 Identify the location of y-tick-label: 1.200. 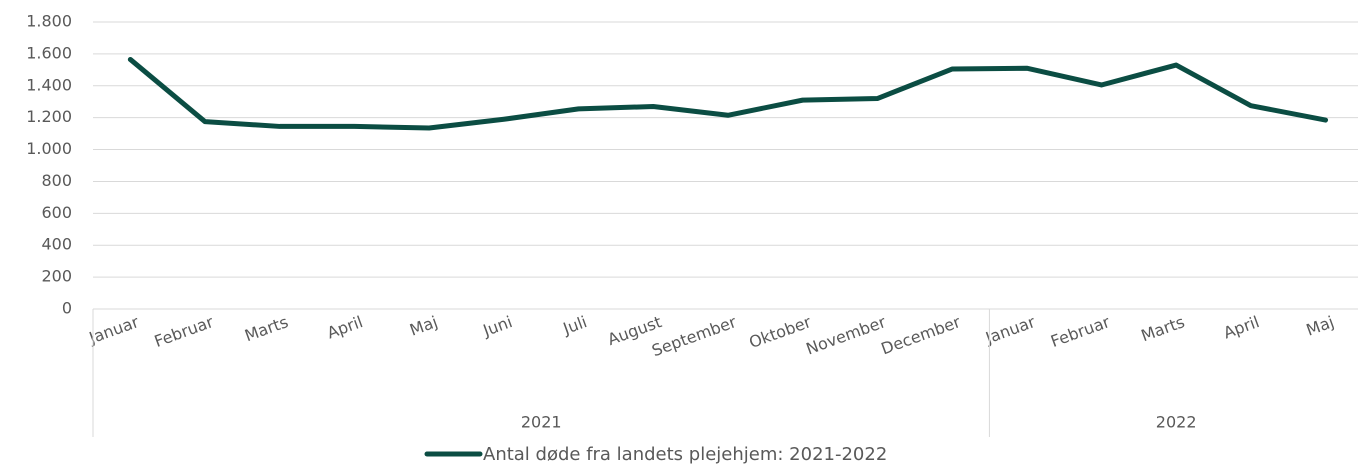
(49, 116).